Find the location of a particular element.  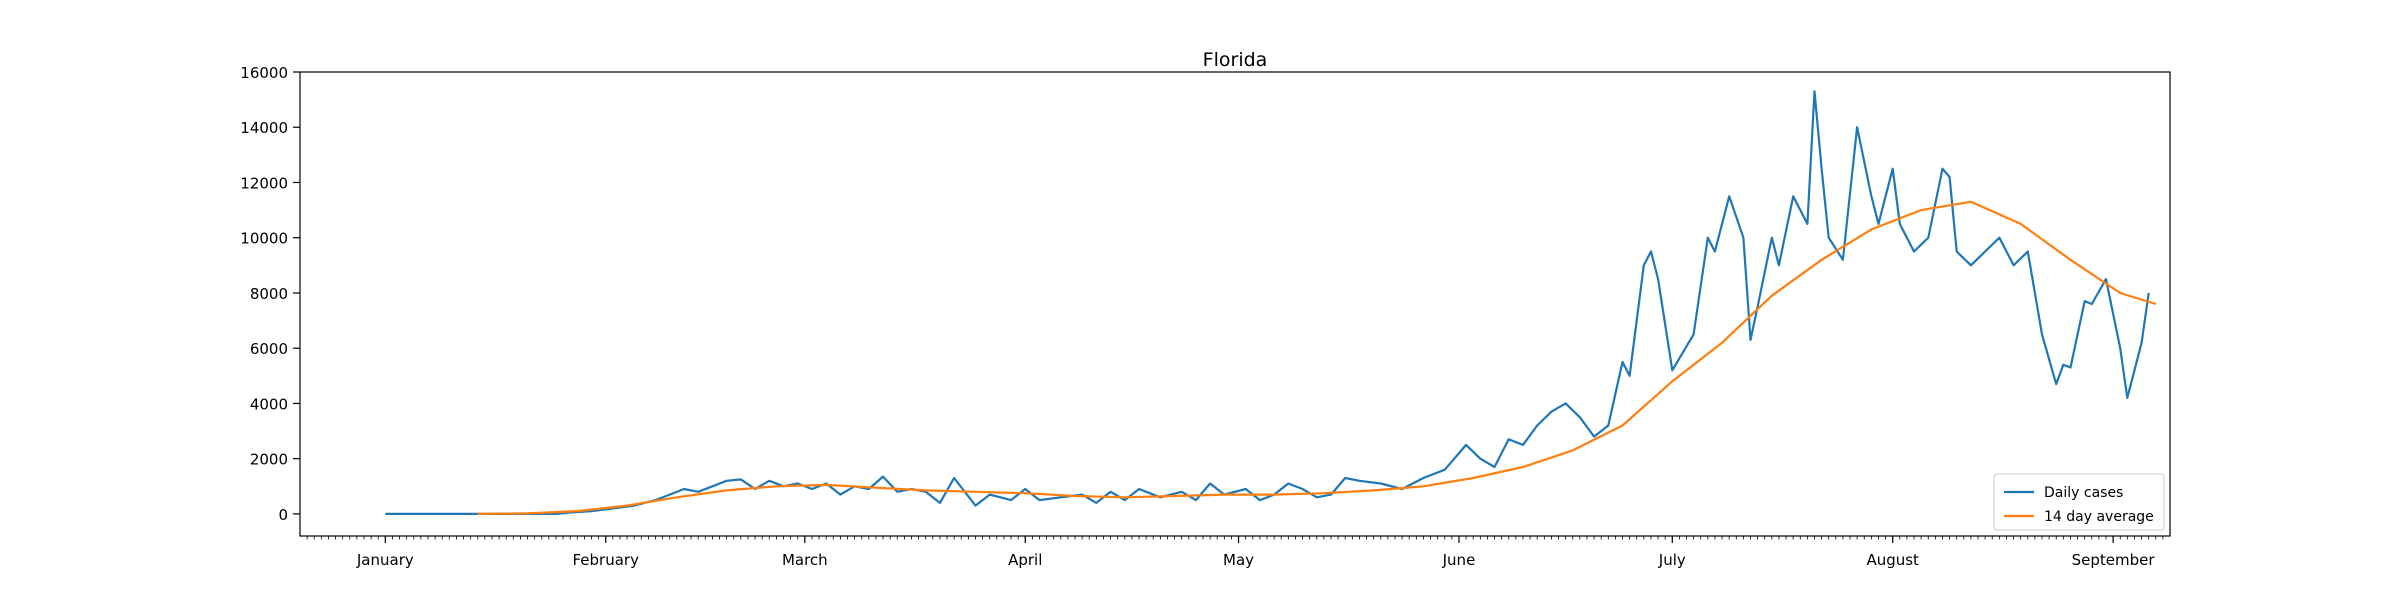

y-tick-label: 12000 is located at coordinates (264, 183).